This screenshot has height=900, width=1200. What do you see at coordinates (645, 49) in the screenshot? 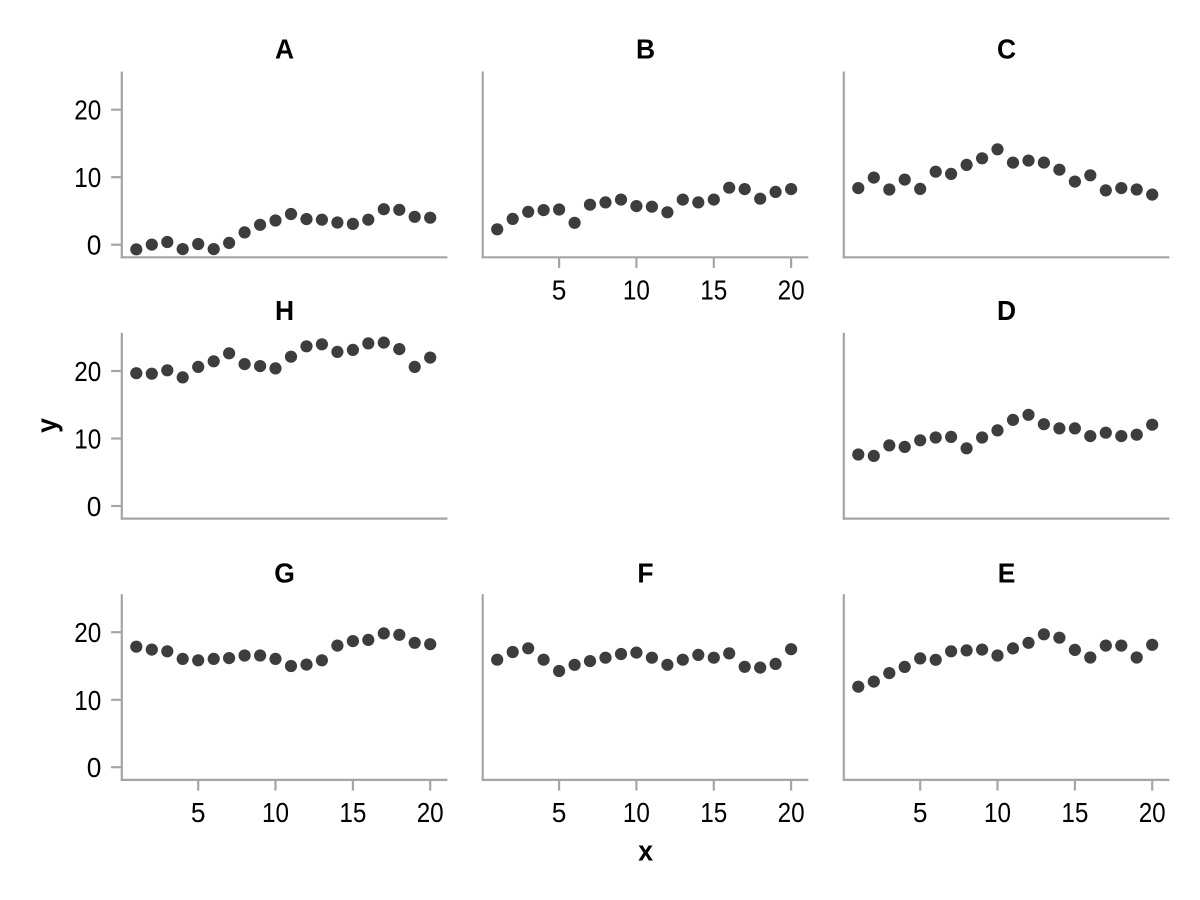
I see `svg-text: B` at bounding box center [645, 49].